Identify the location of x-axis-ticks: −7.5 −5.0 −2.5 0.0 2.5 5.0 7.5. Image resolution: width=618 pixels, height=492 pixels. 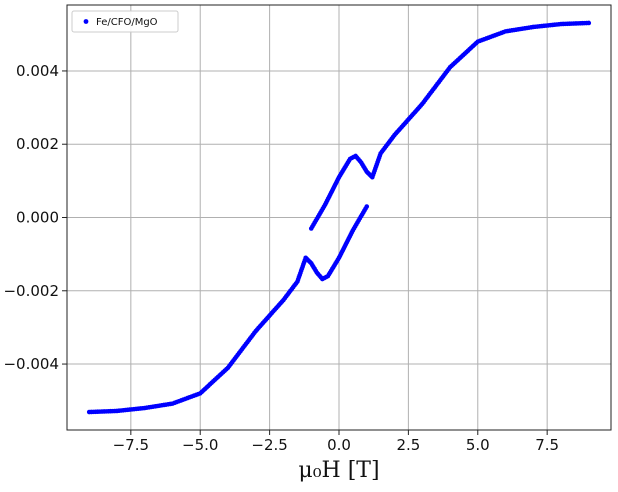
(336, 442).